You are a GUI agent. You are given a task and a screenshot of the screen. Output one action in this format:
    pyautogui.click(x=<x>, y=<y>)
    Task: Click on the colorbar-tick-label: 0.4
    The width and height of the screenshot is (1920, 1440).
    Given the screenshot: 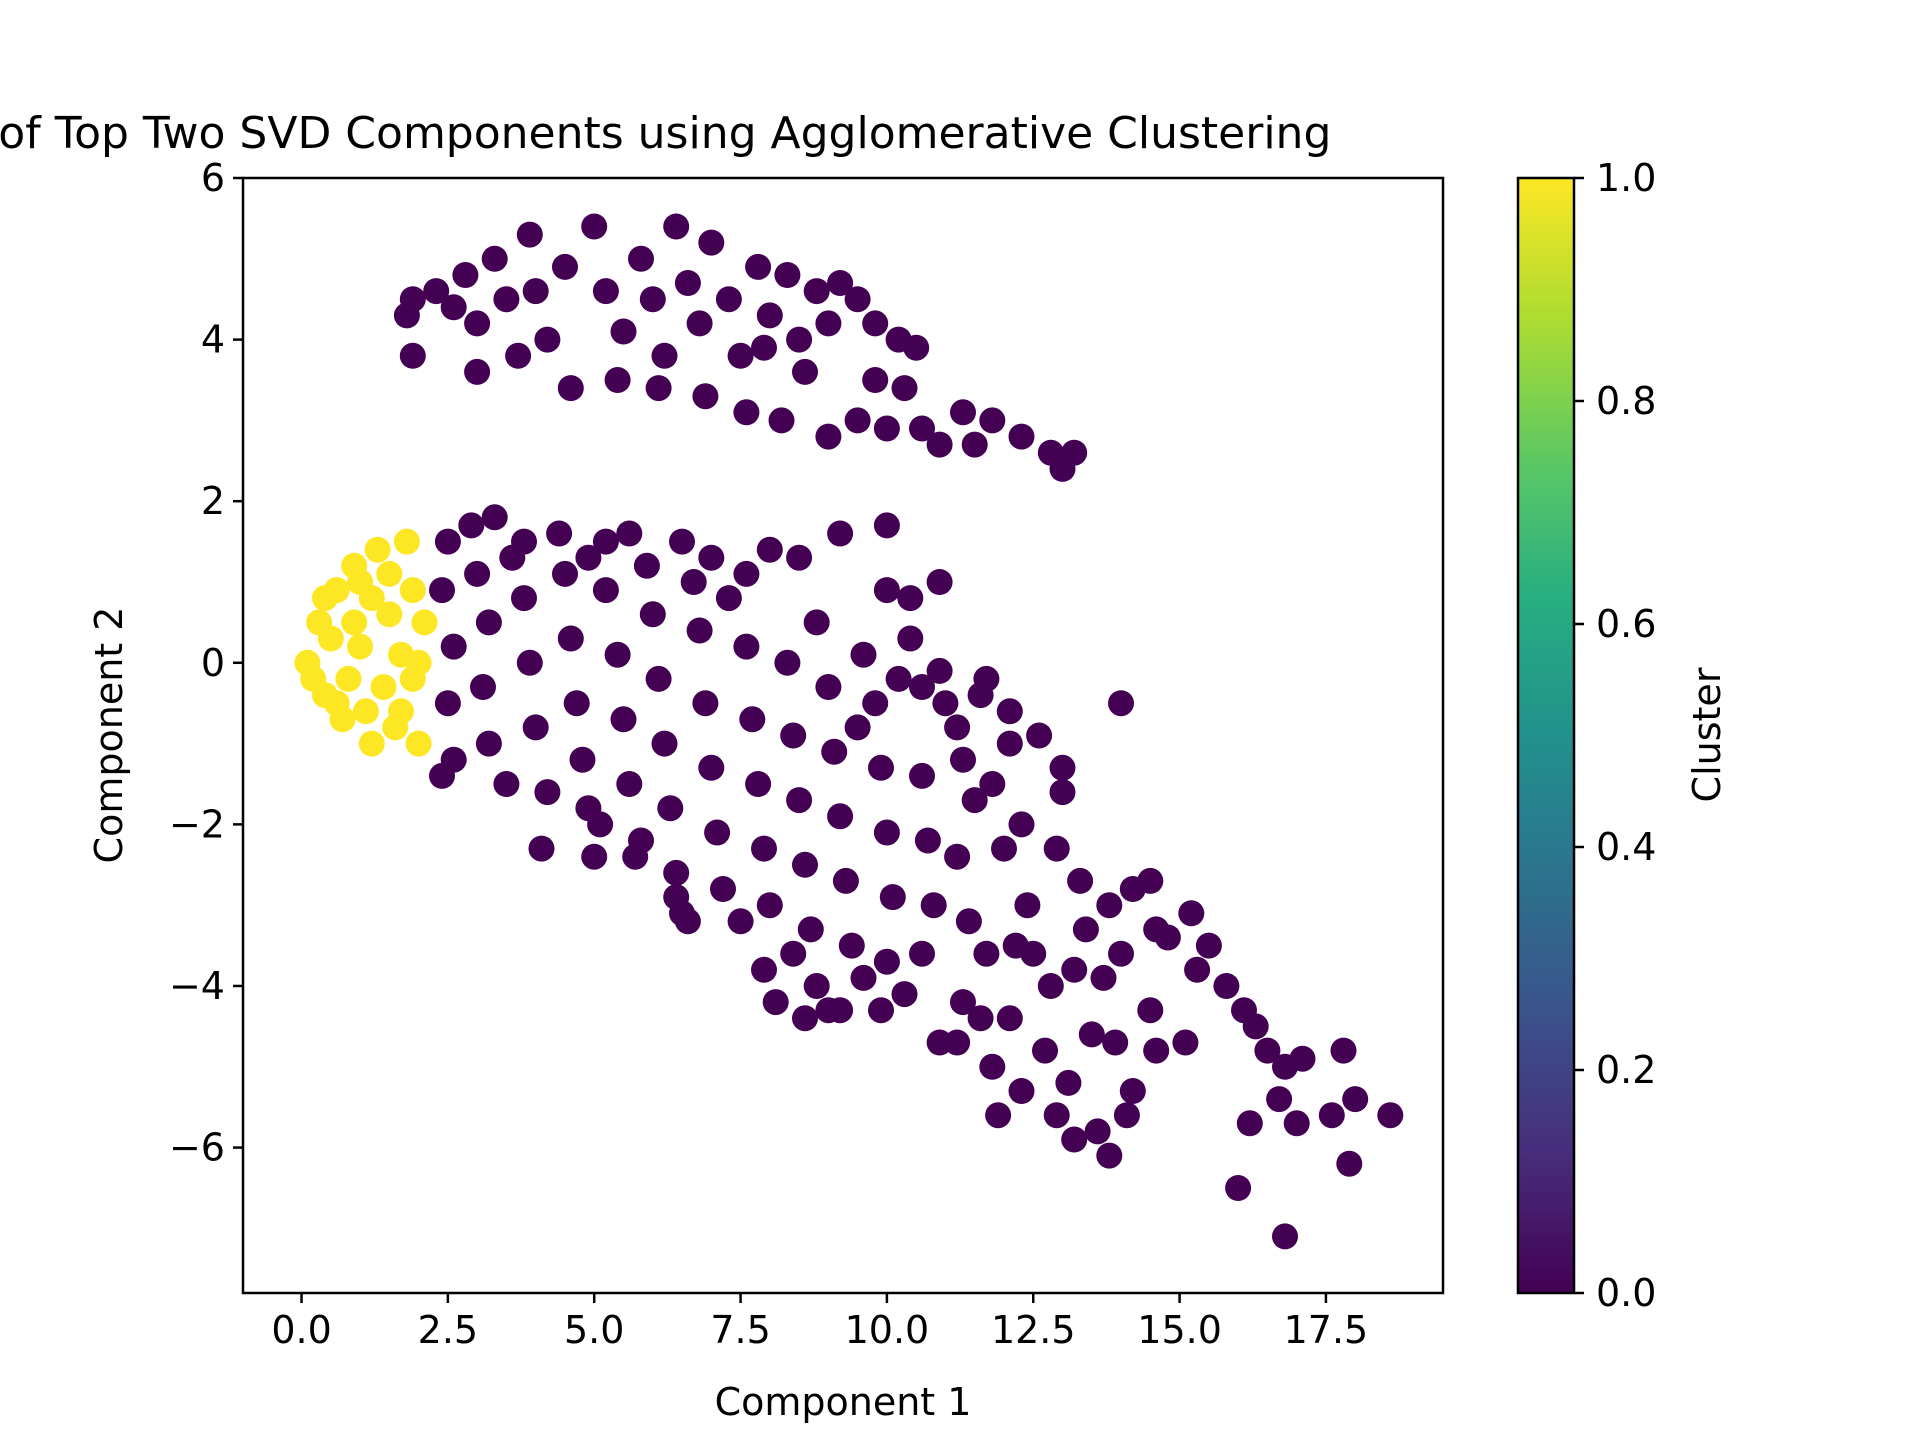 What is the action you would take?
    pyautogui.click(x=1626, y=847)
    